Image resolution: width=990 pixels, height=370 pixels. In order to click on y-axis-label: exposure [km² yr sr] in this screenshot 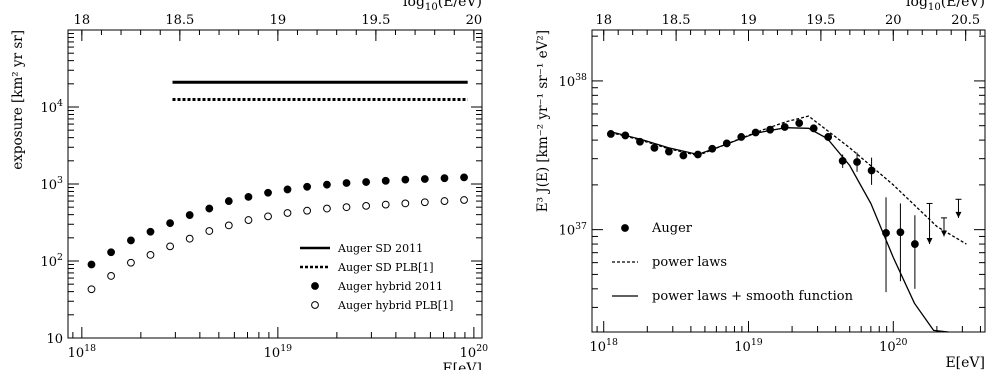, I will do `click(18, 100)`.